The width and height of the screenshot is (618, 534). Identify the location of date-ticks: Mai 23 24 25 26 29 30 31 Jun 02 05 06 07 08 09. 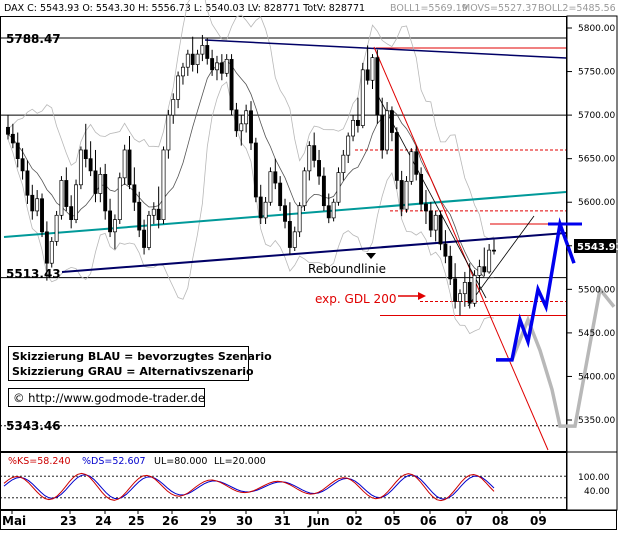
(274, 519).